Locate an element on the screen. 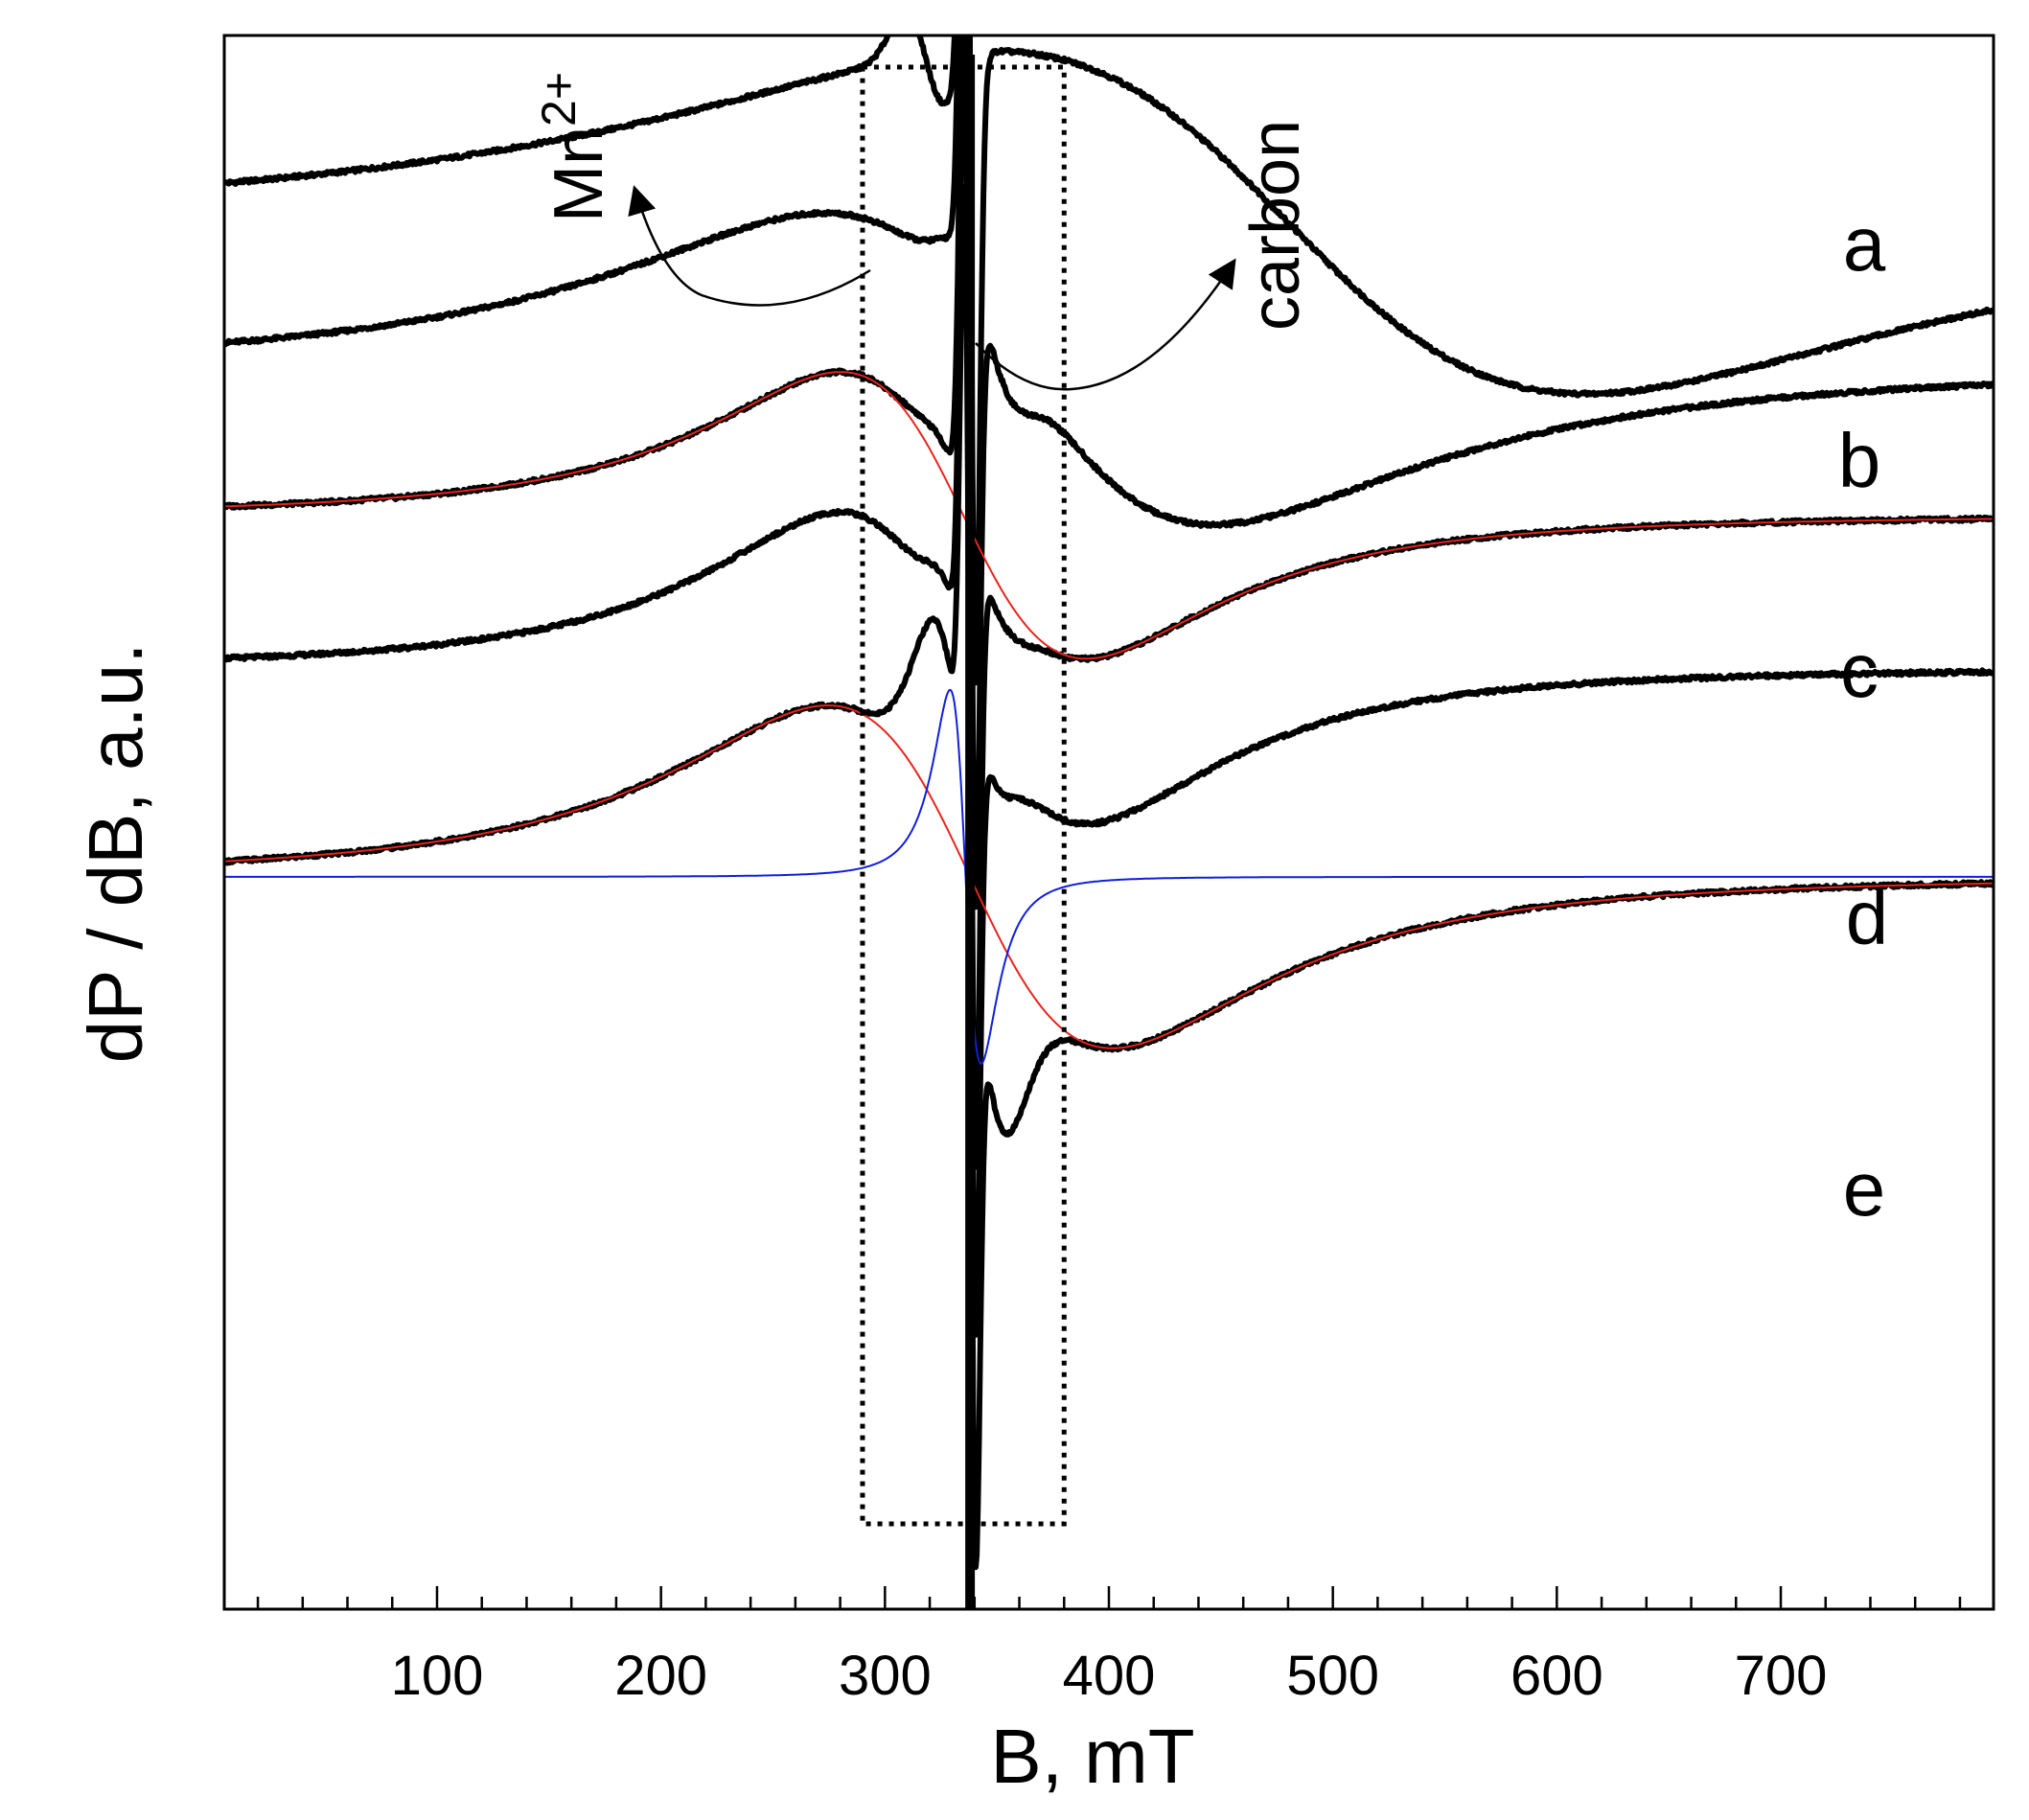 The width and height of the screenshot is (2029, 1820). mn-annotation-arrow is located at coordinates (749, 246).